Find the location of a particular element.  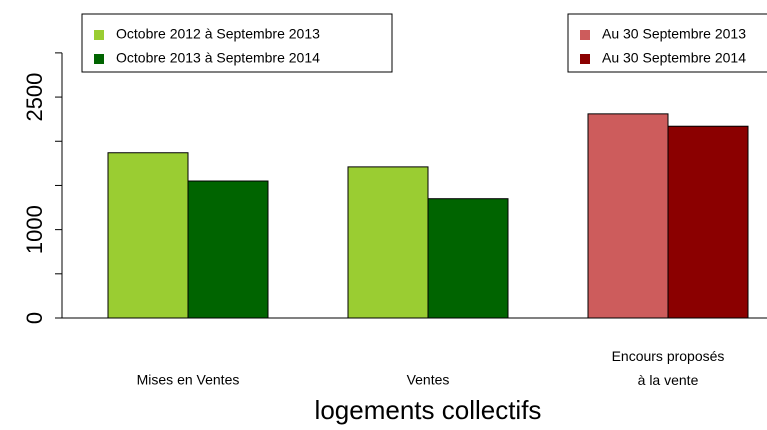

legend-label: Octobre 2013 à Septembre 2014 is located at coordinates (218, 58).